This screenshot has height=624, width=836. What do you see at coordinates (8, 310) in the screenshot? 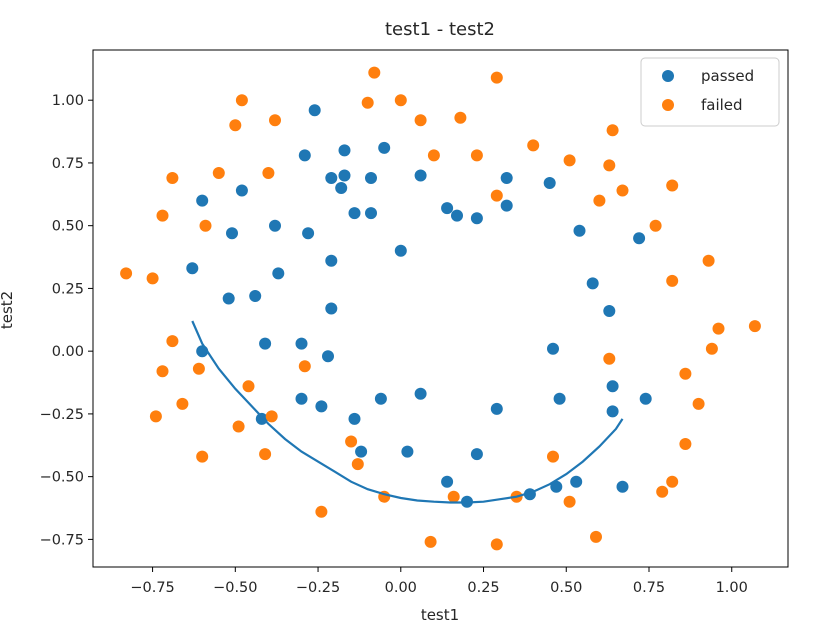
I see `y-axis-label: test2` at bounding box center [8, 310].